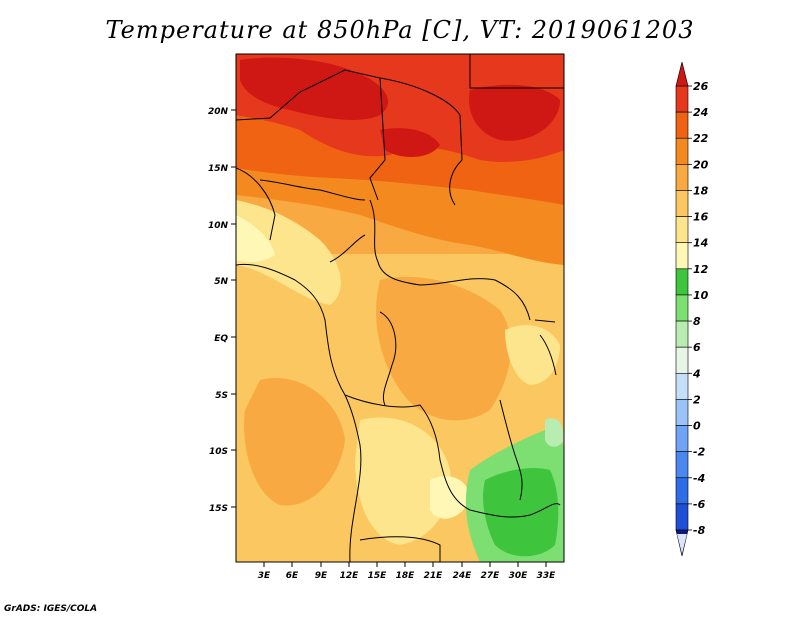 The height and width of the screenshot is (618, 800). Describe the element at coordinates (547, 576) in the screenshot. I see `lon-tick-label: 33E` at that location.